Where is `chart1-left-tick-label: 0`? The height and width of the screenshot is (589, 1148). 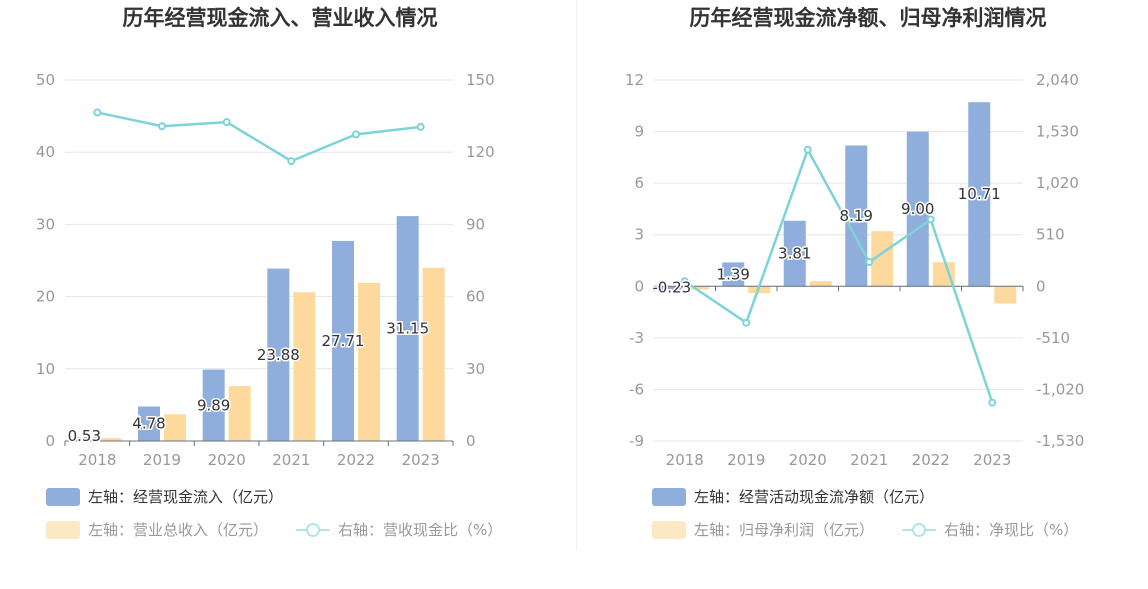 chart1-left-tick-label: 0 is located at coordinates (50, 441).